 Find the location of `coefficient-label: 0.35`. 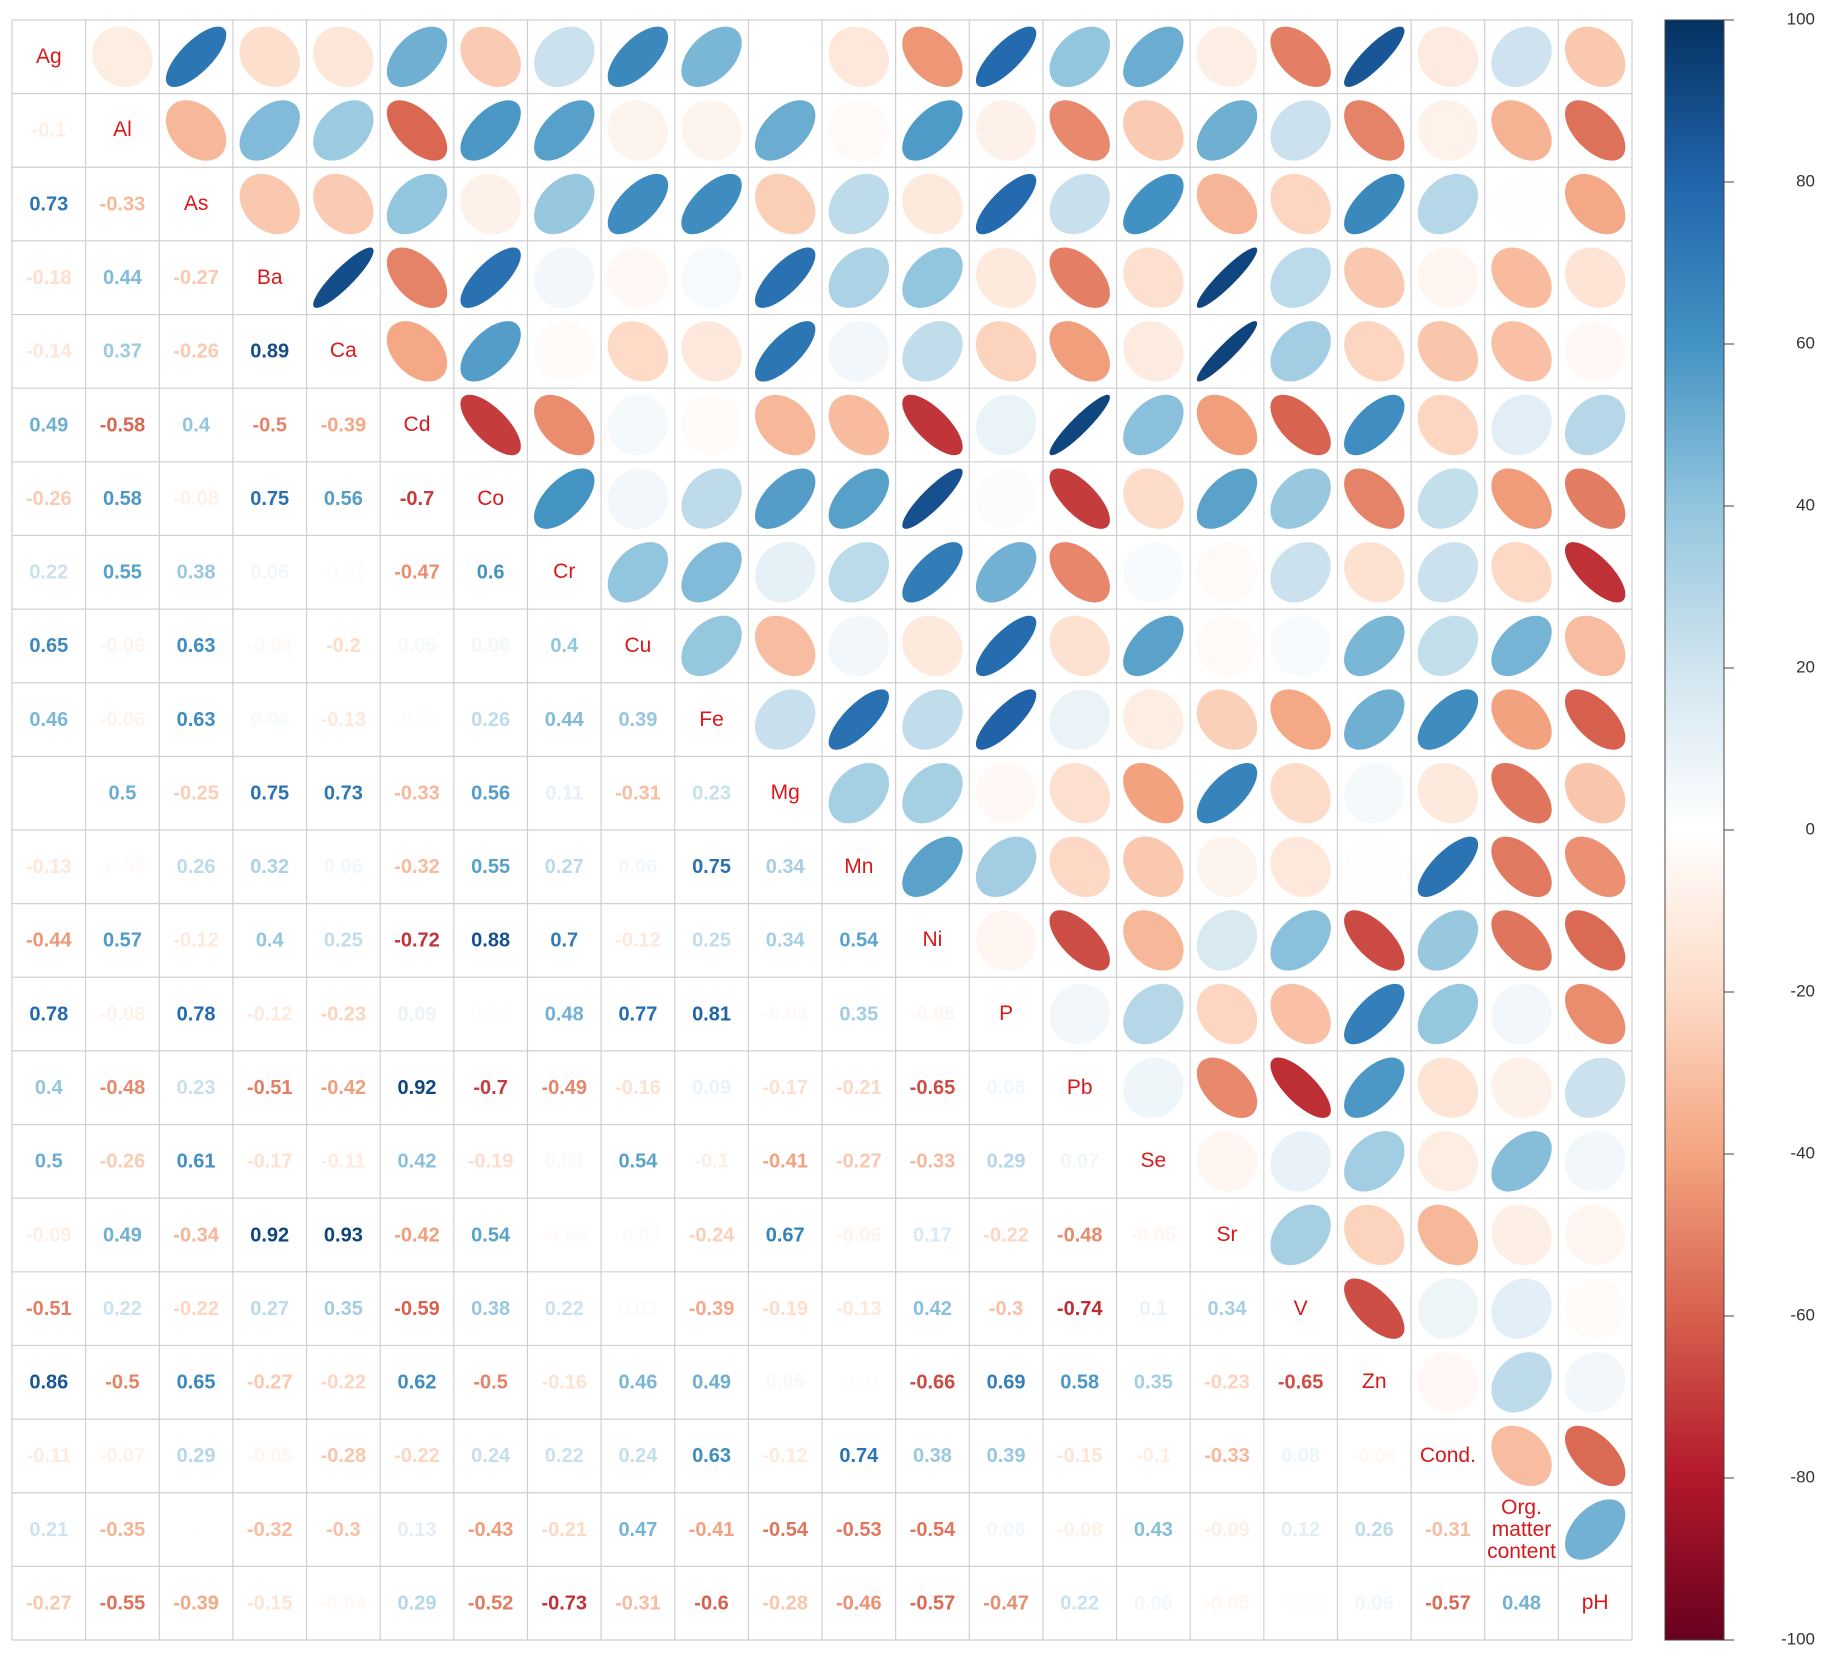

coefficient-label: 0.35 is located at coordinates (343, 1309).